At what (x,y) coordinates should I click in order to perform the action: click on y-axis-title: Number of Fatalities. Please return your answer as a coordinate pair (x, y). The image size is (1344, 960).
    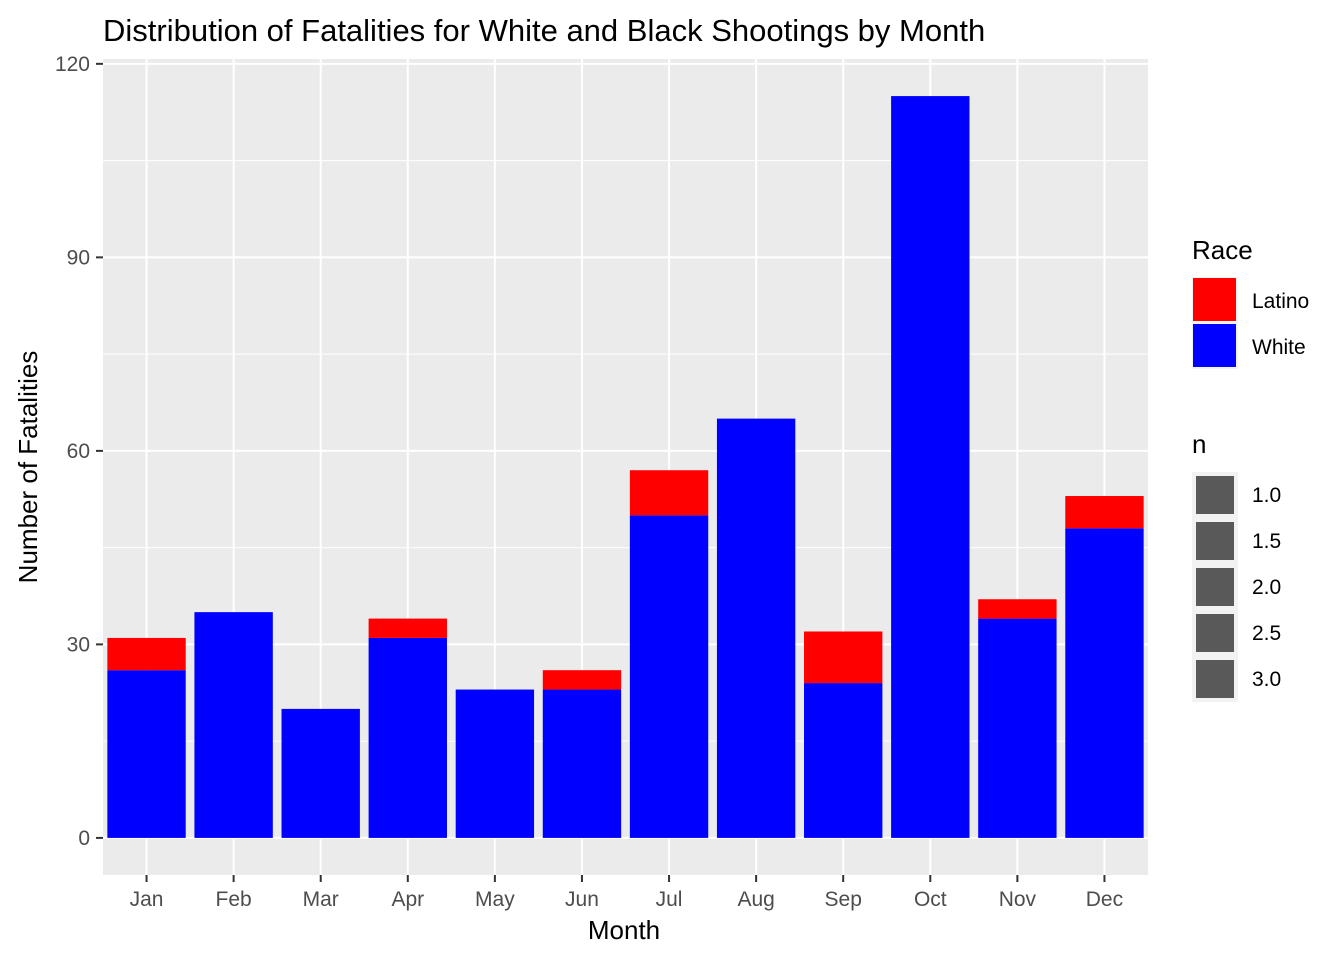
    Looking at the image, I should click on (28, 467).